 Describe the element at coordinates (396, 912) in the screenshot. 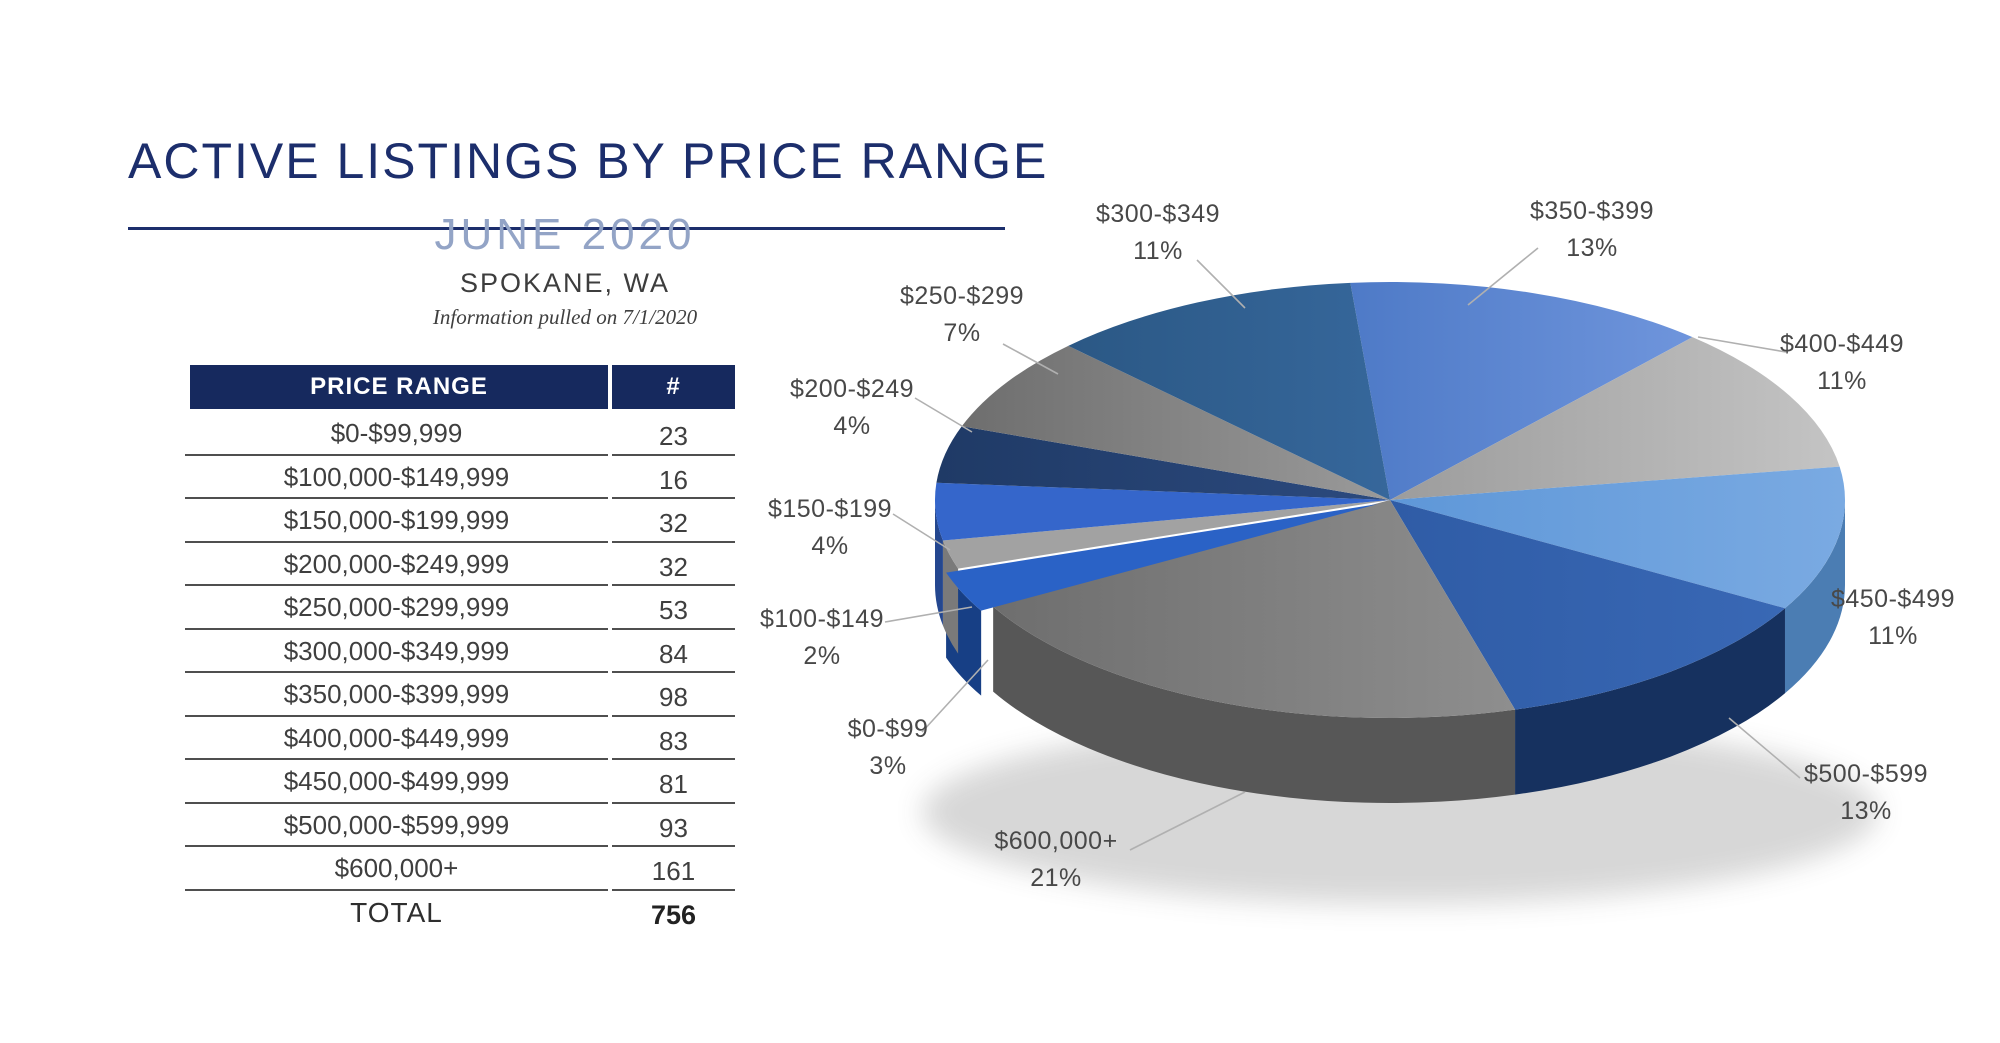

I see `price-cell: TOTAL` at that location.